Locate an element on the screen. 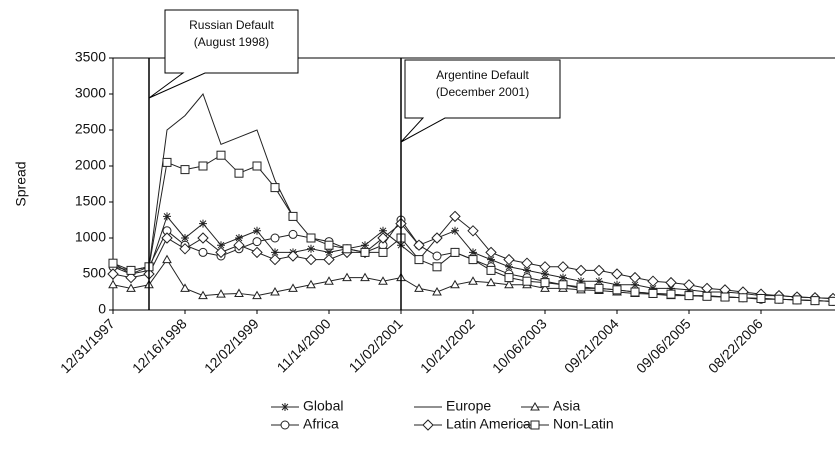 The width and height of the screenshot is (835, 467). legend-item: Global is located at coordinates (307, 406).